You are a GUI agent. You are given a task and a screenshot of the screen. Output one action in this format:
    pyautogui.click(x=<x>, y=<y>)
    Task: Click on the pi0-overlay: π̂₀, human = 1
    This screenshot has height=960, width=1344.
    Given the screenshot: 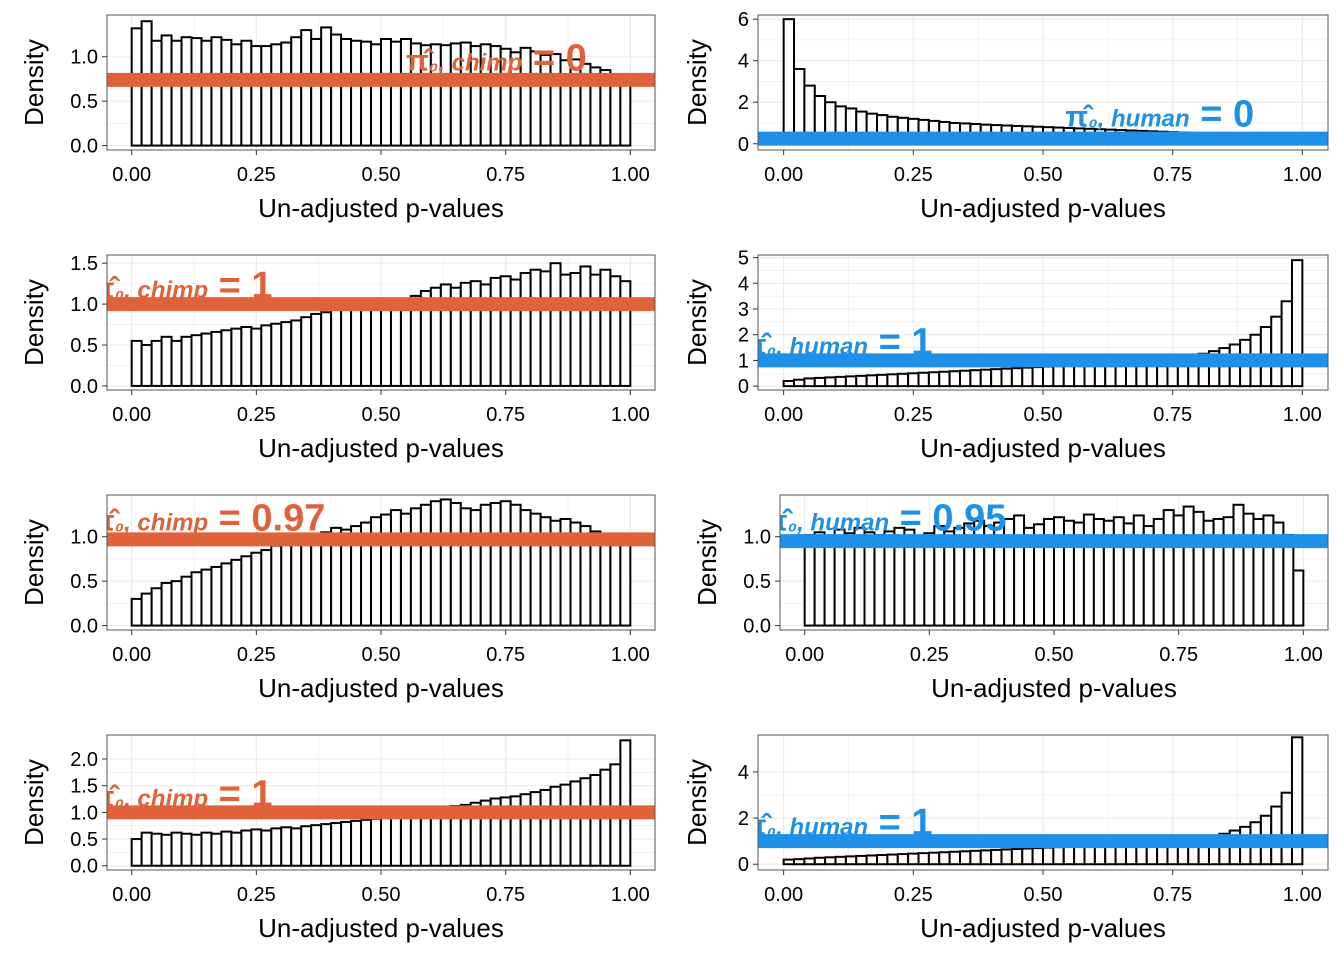 What is the action you would take?
    pyautogui.click(x=1043, y=825)
    